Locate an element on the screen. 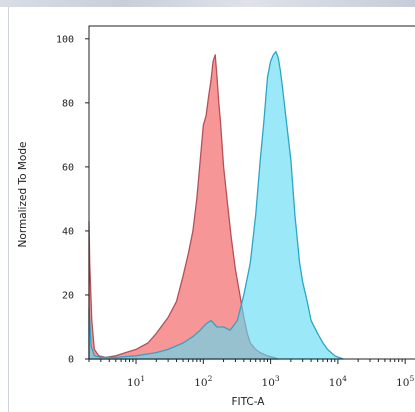 This screenshot has width=415, height=412. y-tick-label: 60 is located at coordinates (68, 167).